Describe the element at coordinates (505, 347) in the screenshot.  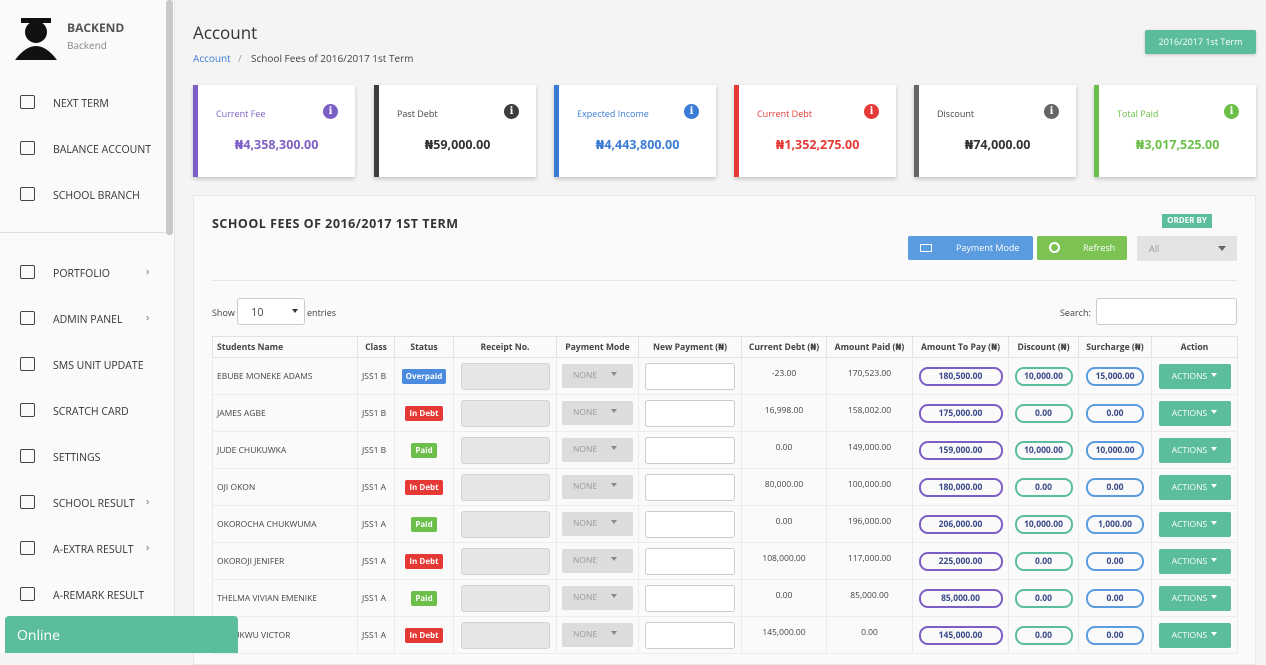
I see `column-header: Receipt No.` at that location.